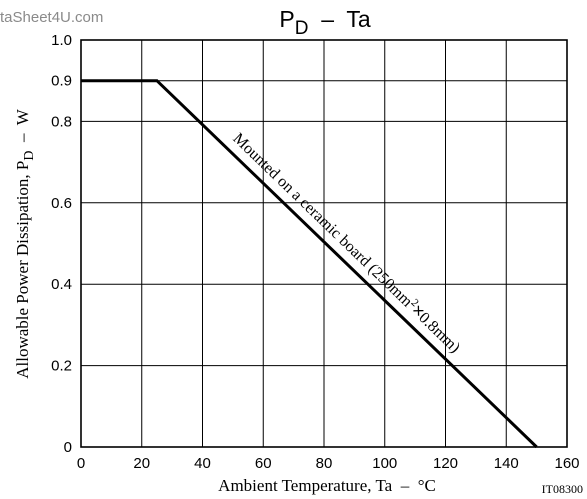  I want to click on y-axis-label-main: Allowable Power Dissipation, P, so click(22, 270).